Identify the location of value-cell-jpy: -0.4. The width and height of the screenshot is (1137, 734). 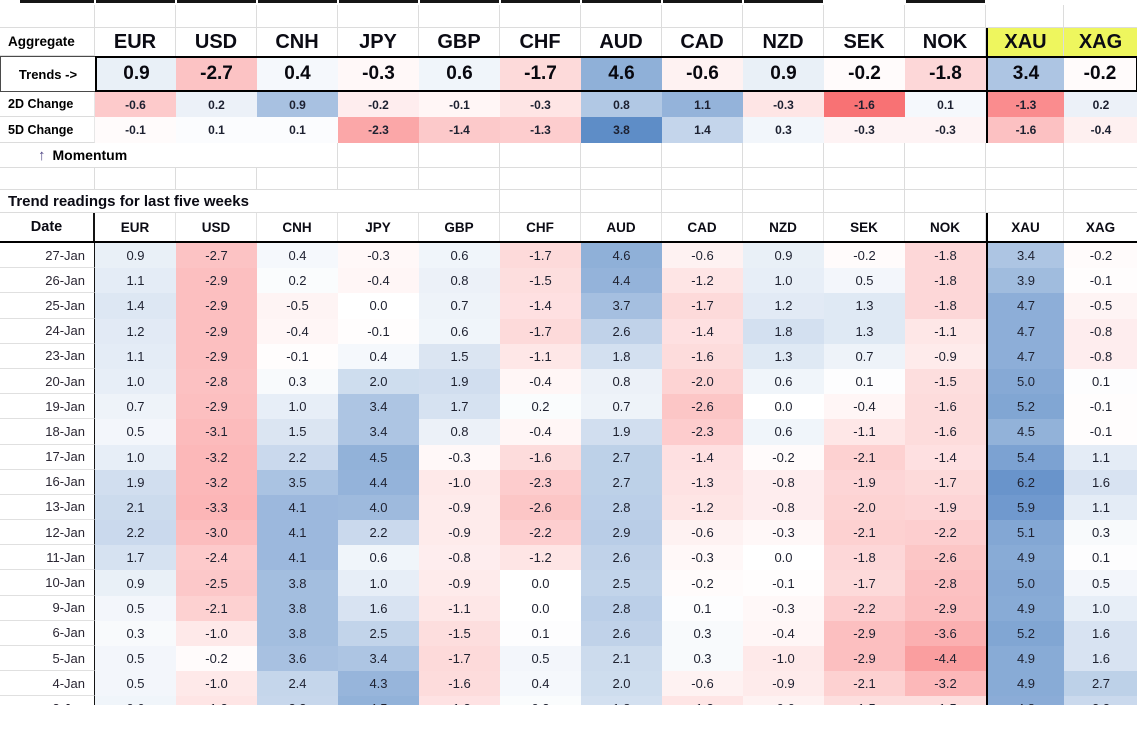
(378, 281).